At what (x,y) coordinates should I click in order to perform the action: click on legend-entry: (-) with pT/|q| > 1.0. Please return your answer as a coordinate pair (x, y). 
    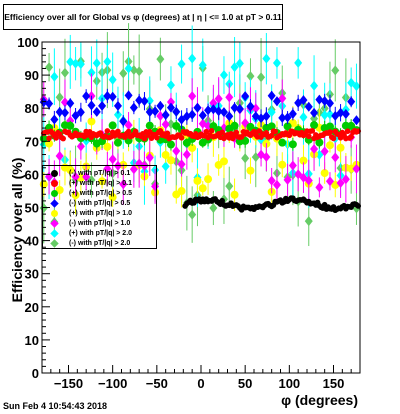
    Looking at the image, I should click on (99, 223).